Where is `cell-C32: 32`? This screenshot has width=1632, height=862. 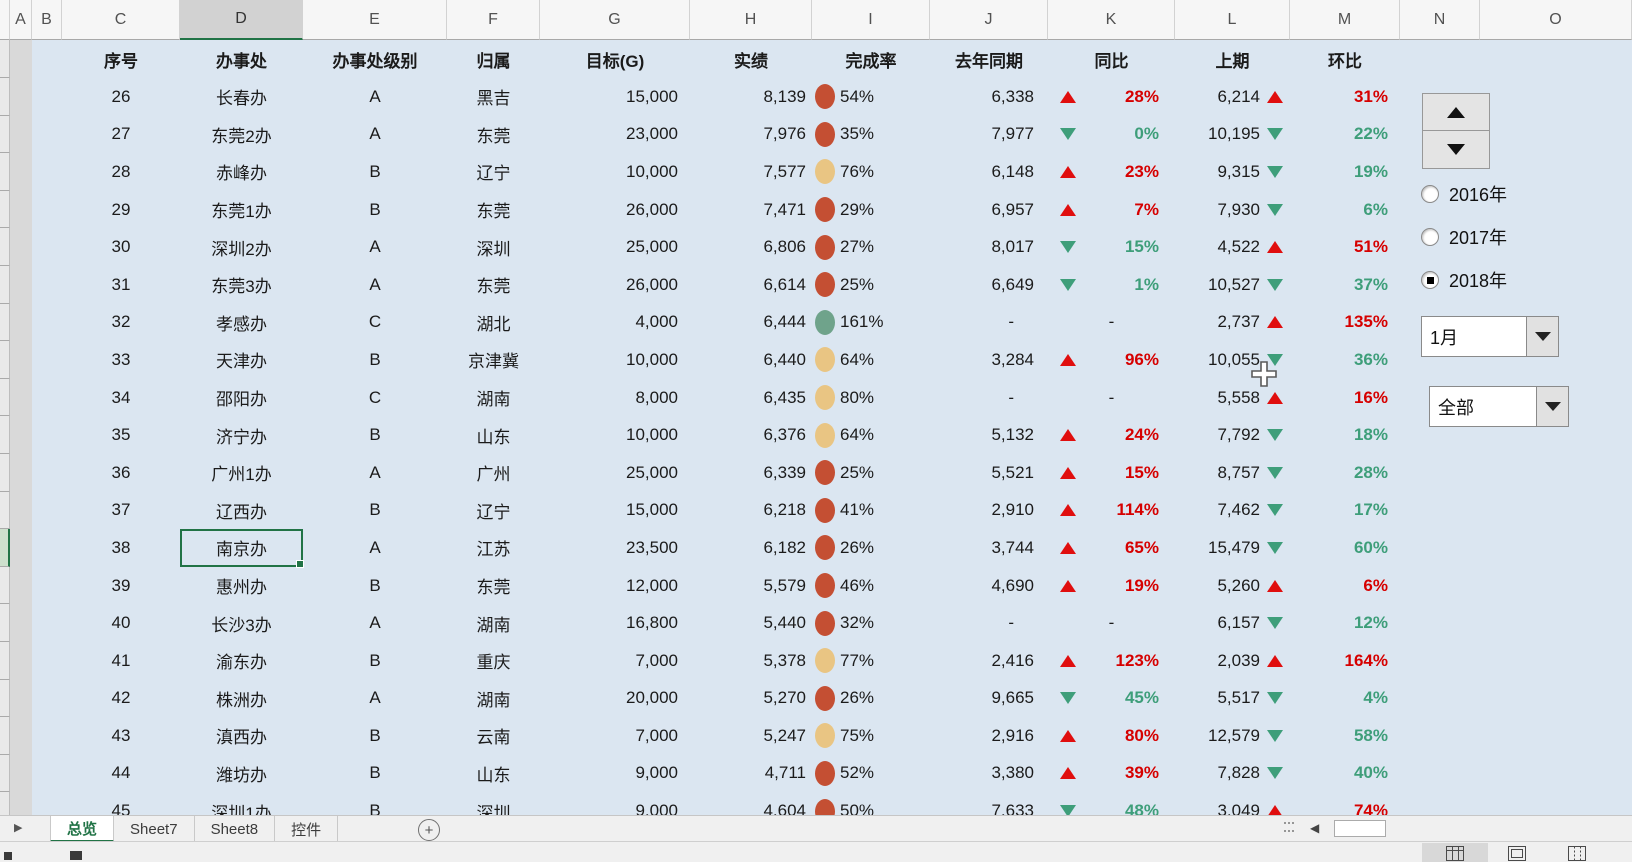
cell-C32: 32 is located at coordinates (121, 322).